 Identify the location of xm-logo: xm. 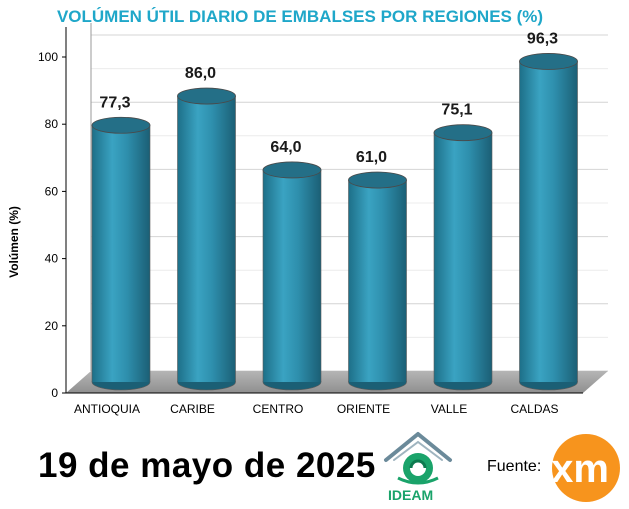
(585, 468).